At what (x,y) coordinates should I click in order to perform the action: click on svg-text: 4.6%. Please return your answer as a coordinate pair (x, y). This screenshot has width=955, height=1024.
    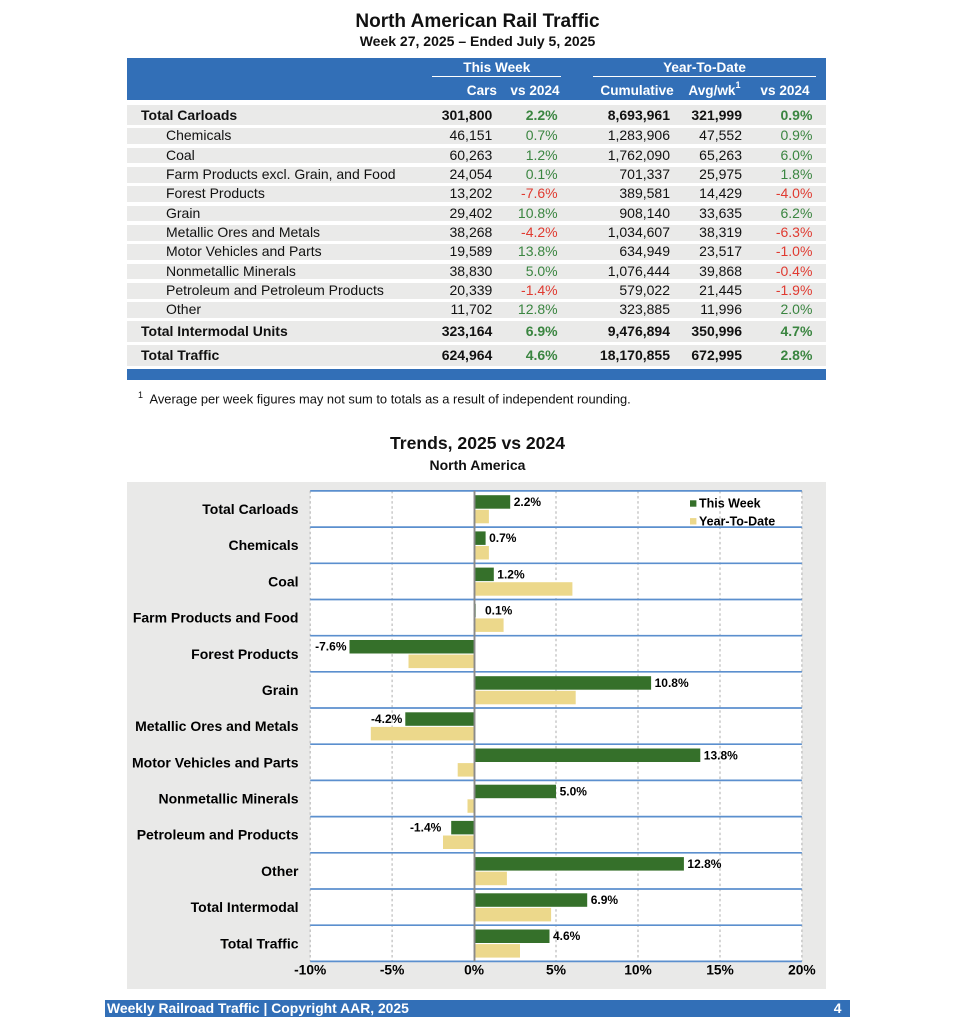
    Looking at the image, I should click on (567, 936).